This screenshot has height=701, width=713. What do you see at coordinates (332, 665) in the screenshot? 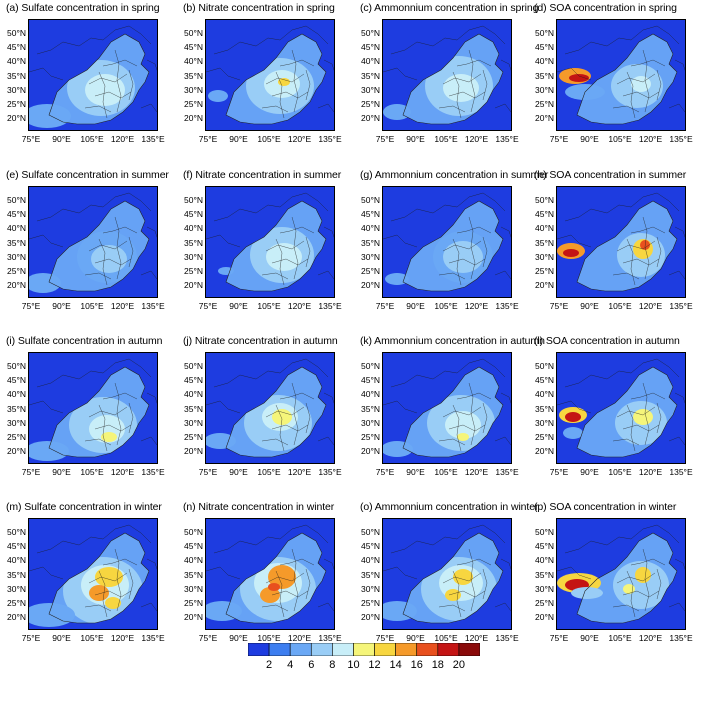
I see `colorbar-tick-label: 8` at bounding box center [332, 665].